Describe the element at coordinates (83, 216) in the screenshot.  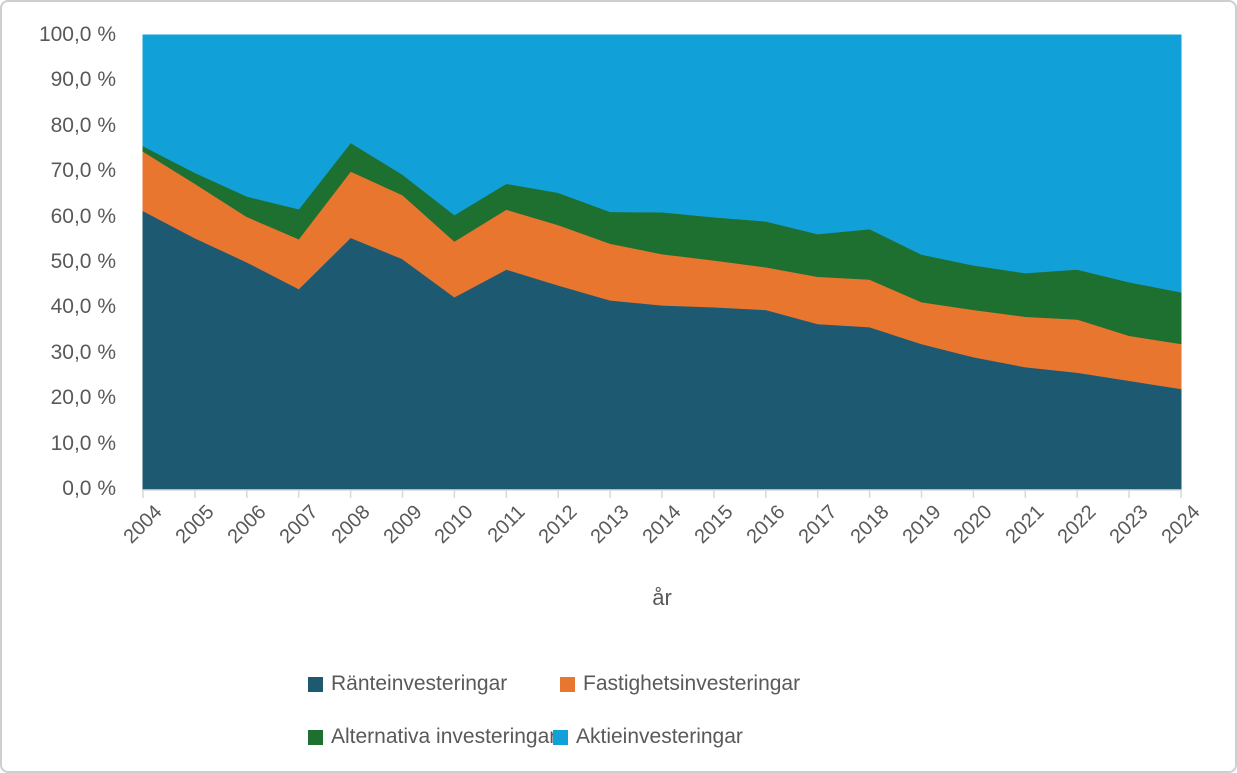
I see `y-axis-tick-label: 60,0 %` at that location.